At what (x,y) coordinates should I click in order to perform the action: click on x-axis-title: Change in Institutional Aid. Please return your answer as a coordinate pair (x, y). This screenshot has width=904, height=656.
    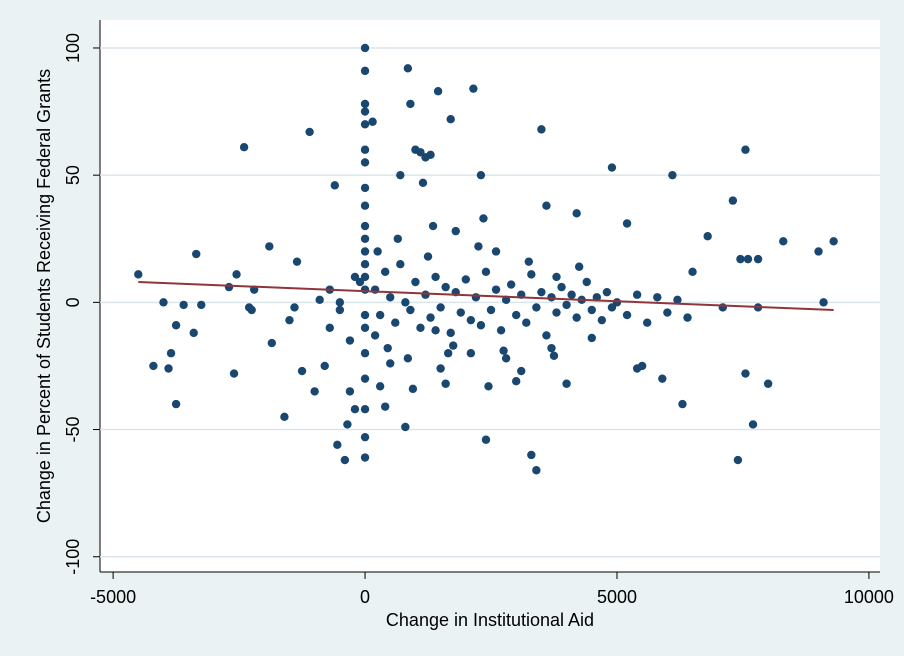
    Looking at the image, I should click on (490, 620).